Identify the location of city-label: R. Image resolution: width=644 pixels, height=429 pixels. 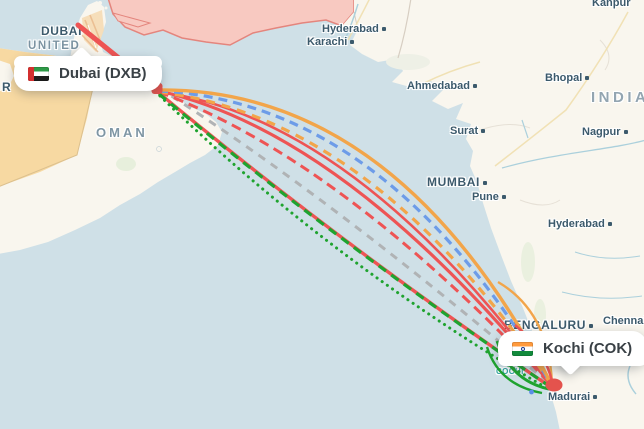
(7, 87).